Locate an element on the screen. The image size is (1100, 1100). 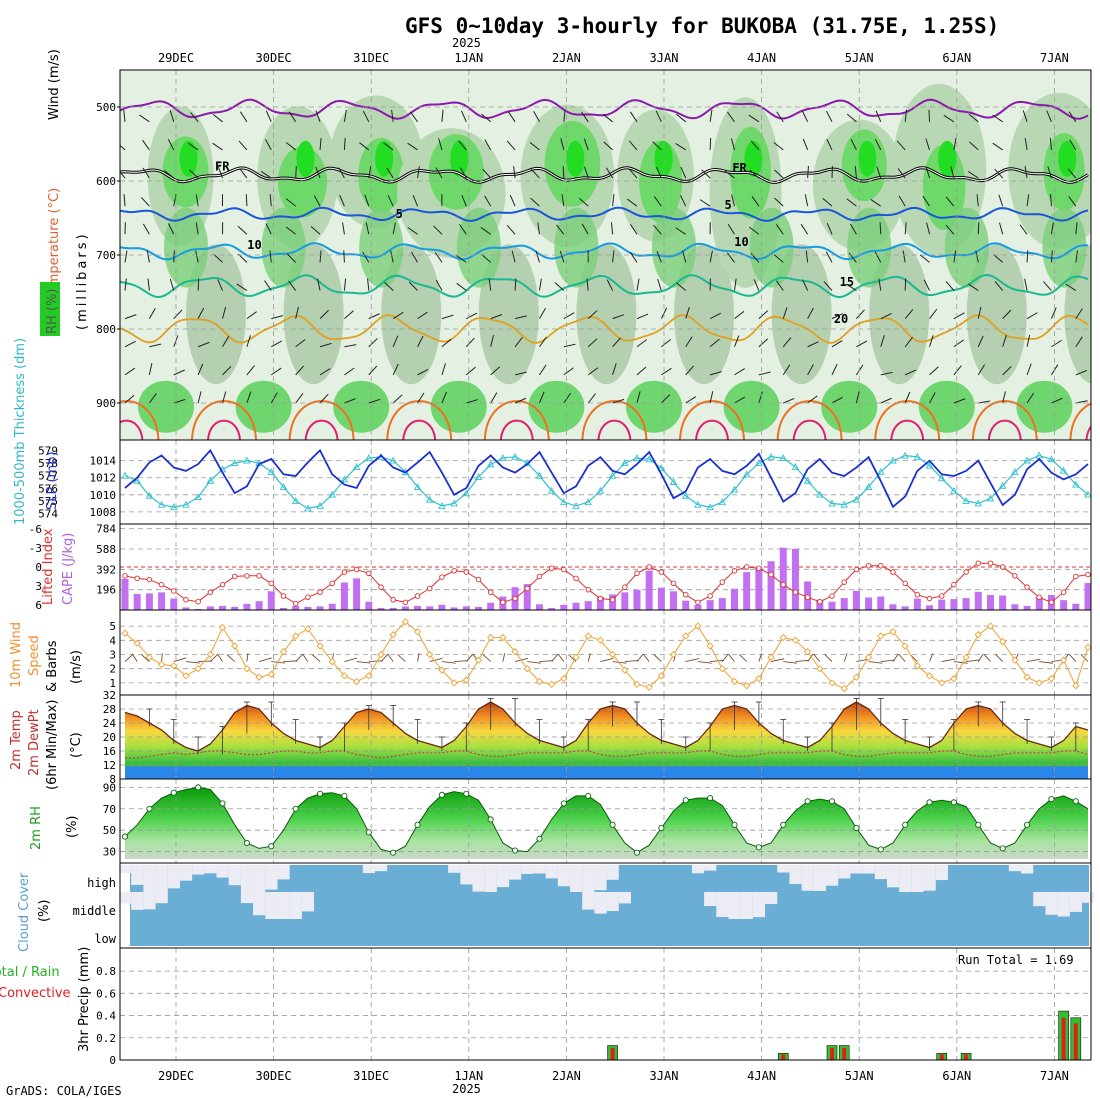
run-total-label: Run Total = 1.69 is located at coordinates (1016, 960).